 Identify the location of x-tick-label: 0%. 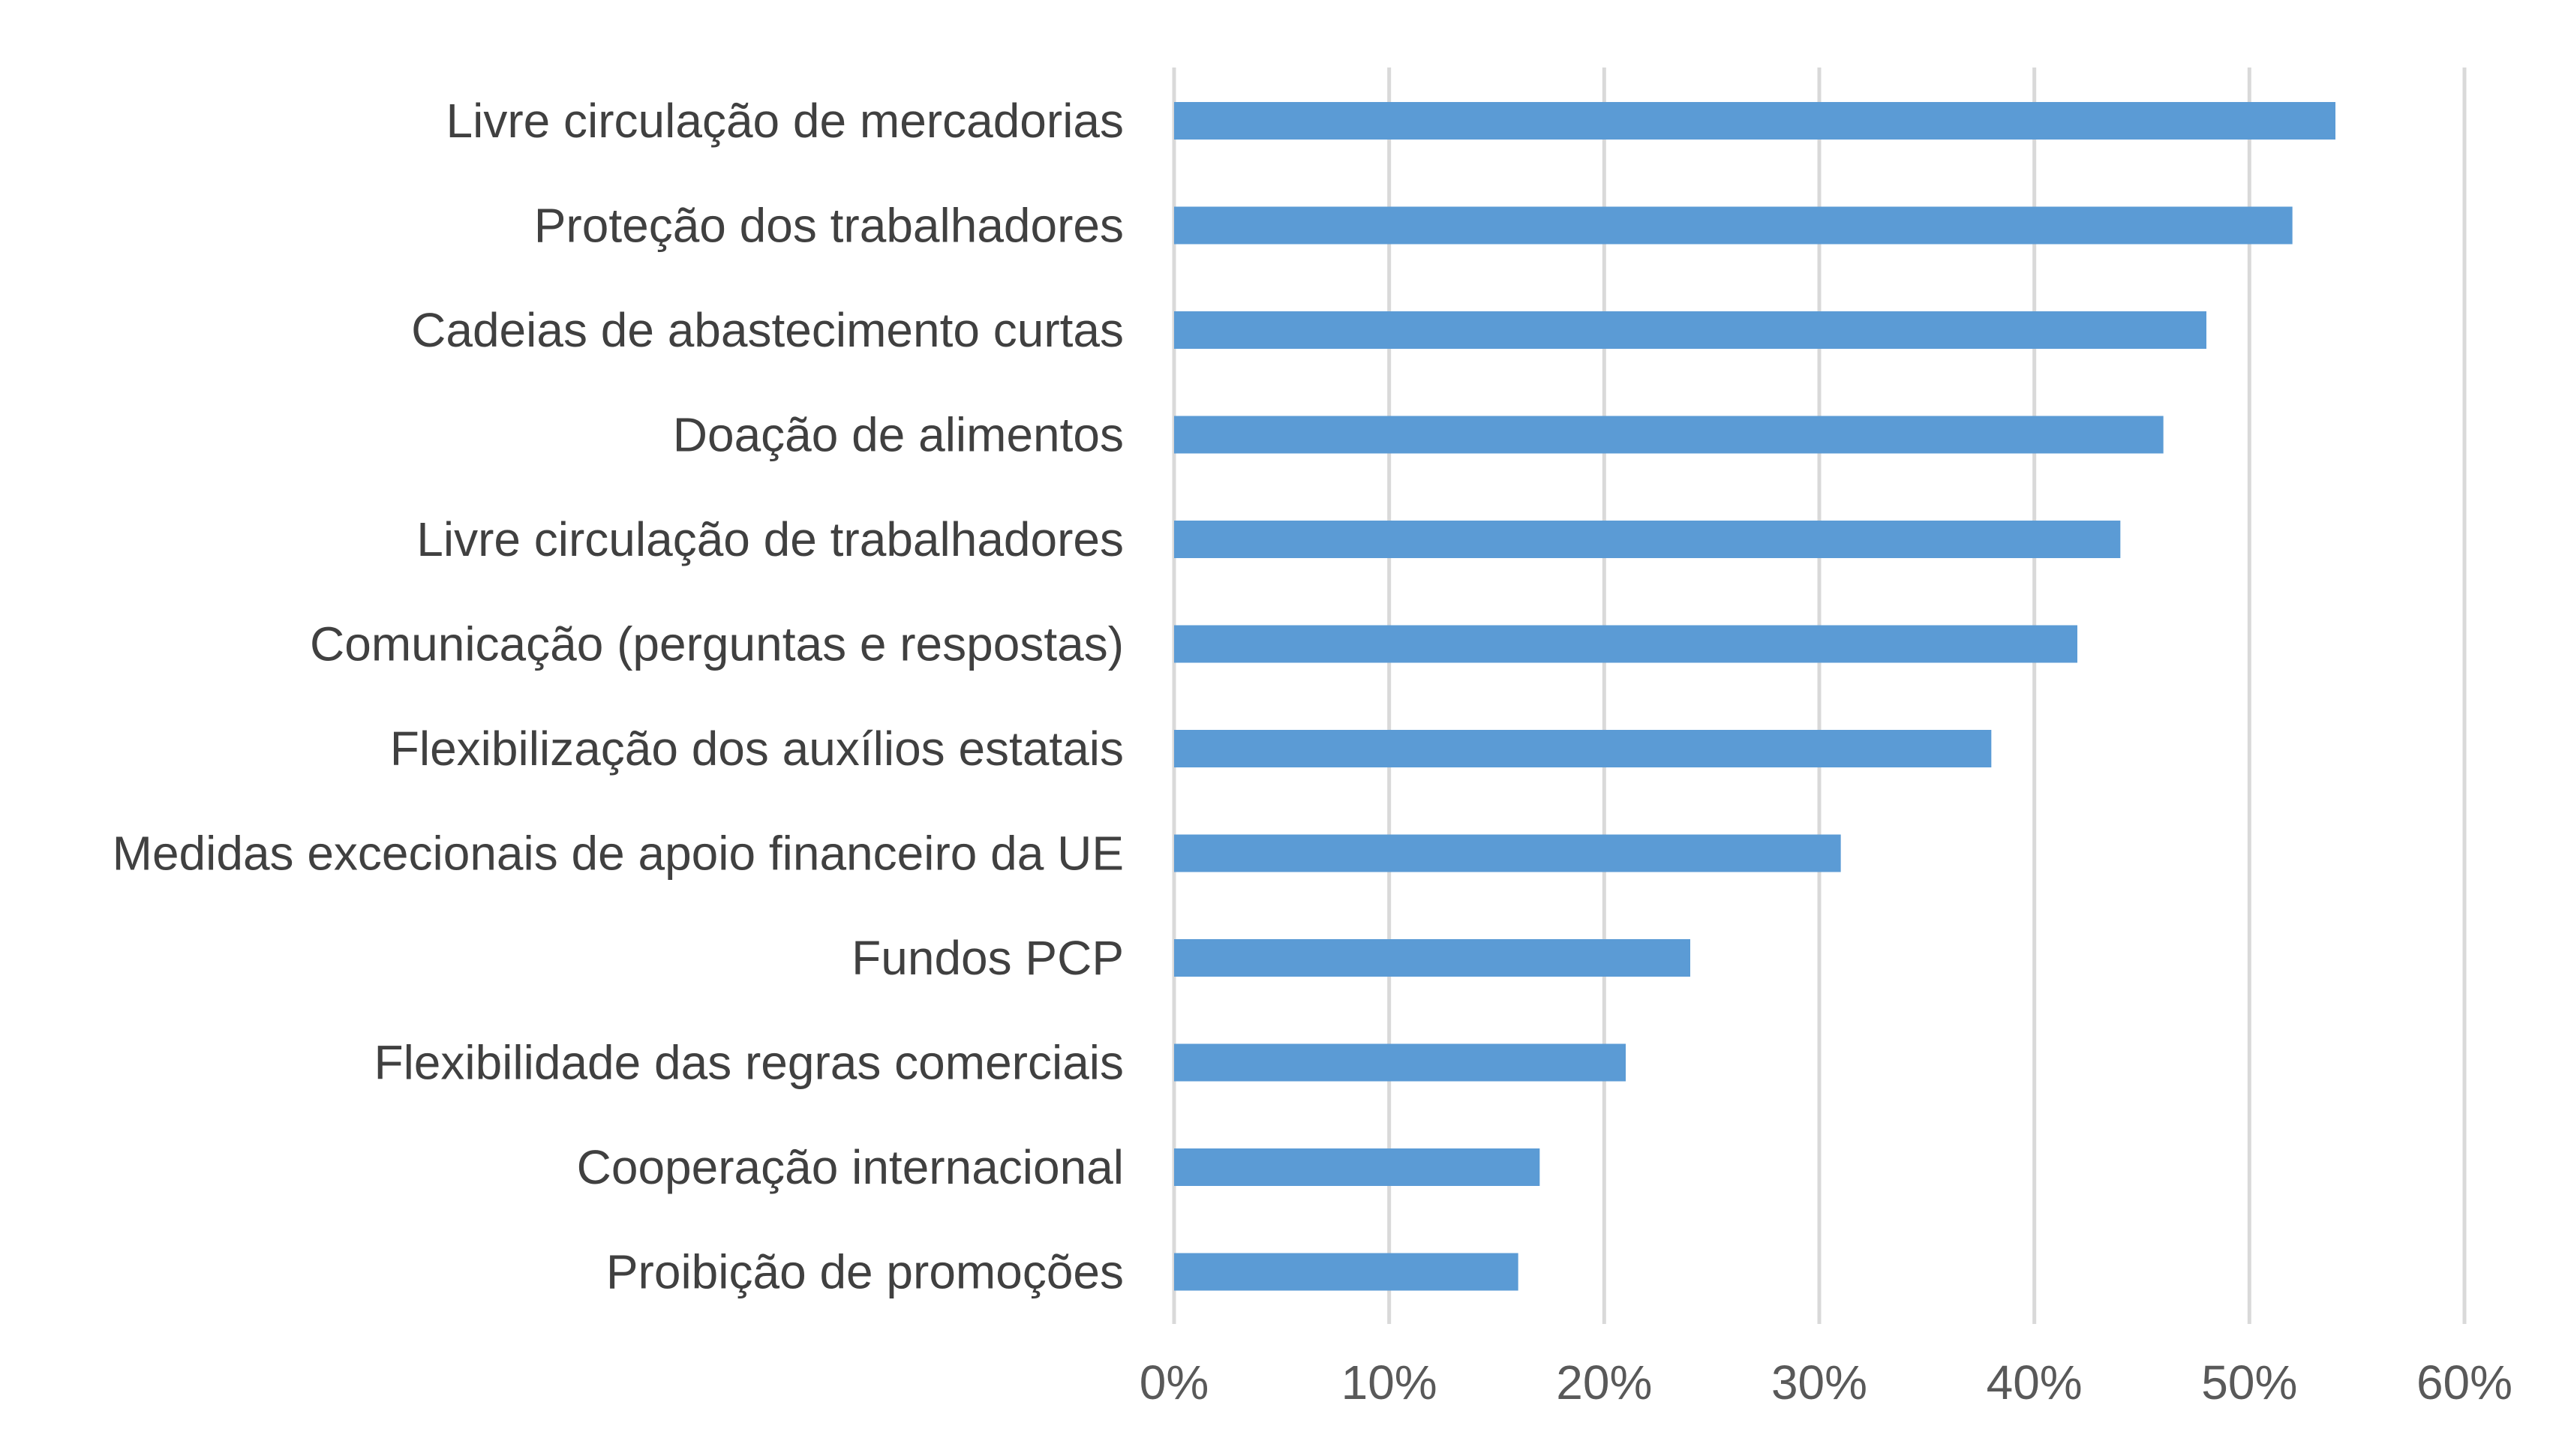
(1174, 1382).